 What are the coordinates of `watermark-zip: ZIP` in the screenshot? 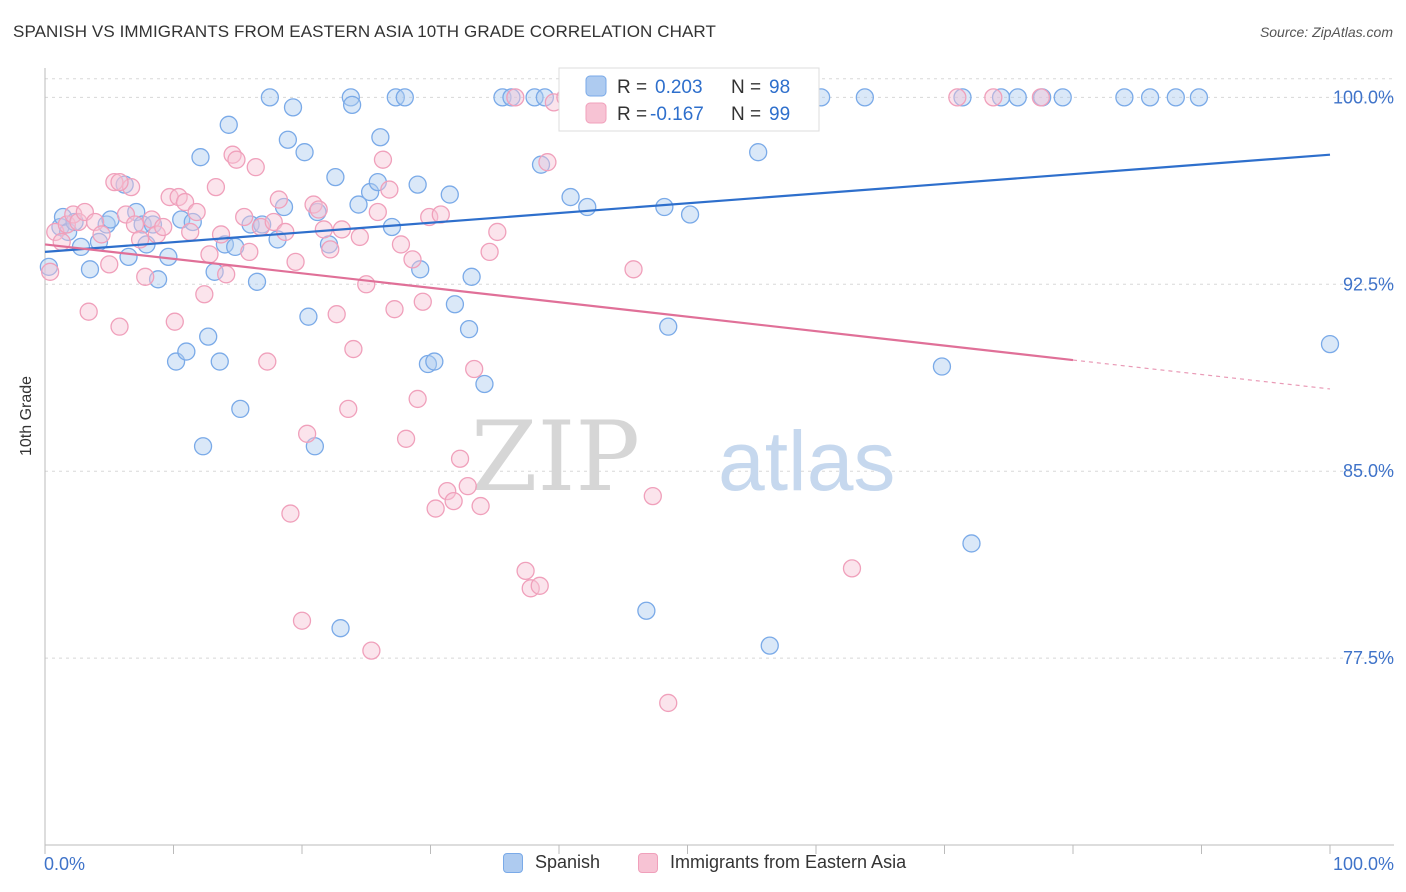 It's located at (555, 457).